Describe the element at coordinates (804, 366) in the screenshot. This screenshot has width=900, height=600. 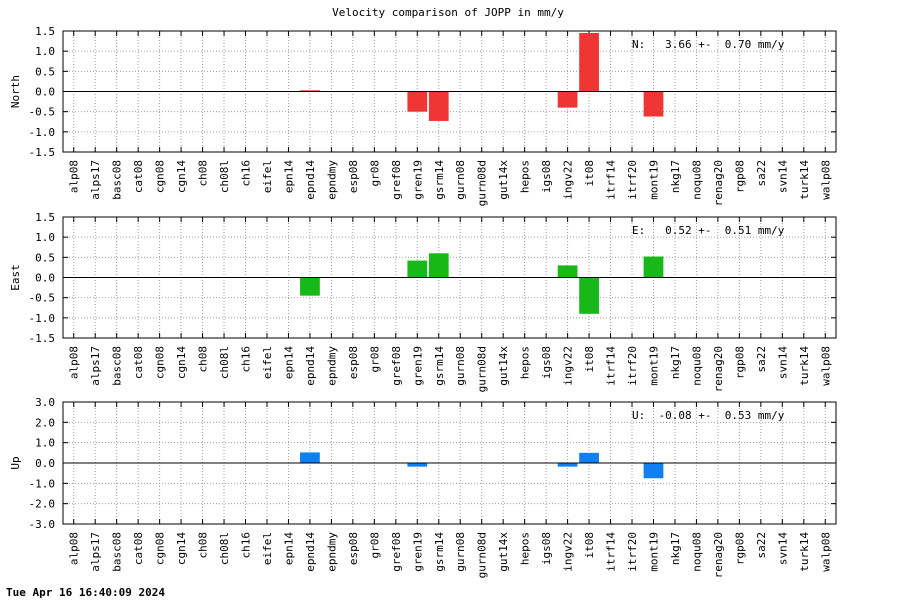
I see `category-label: turk14` at that location.